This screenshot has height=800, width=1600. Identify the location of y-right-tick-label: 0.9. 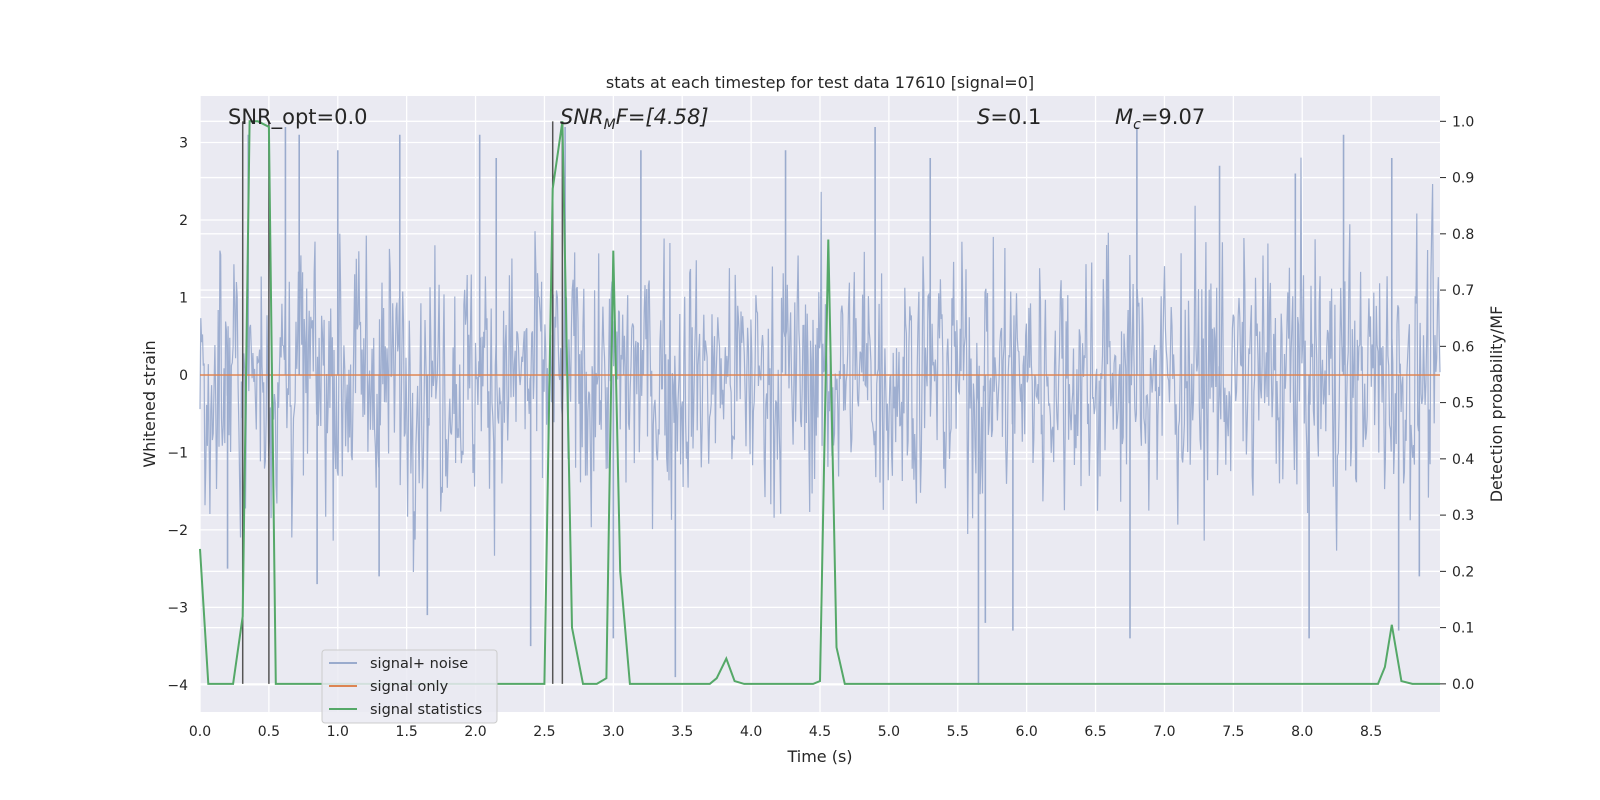
(1463, 179).